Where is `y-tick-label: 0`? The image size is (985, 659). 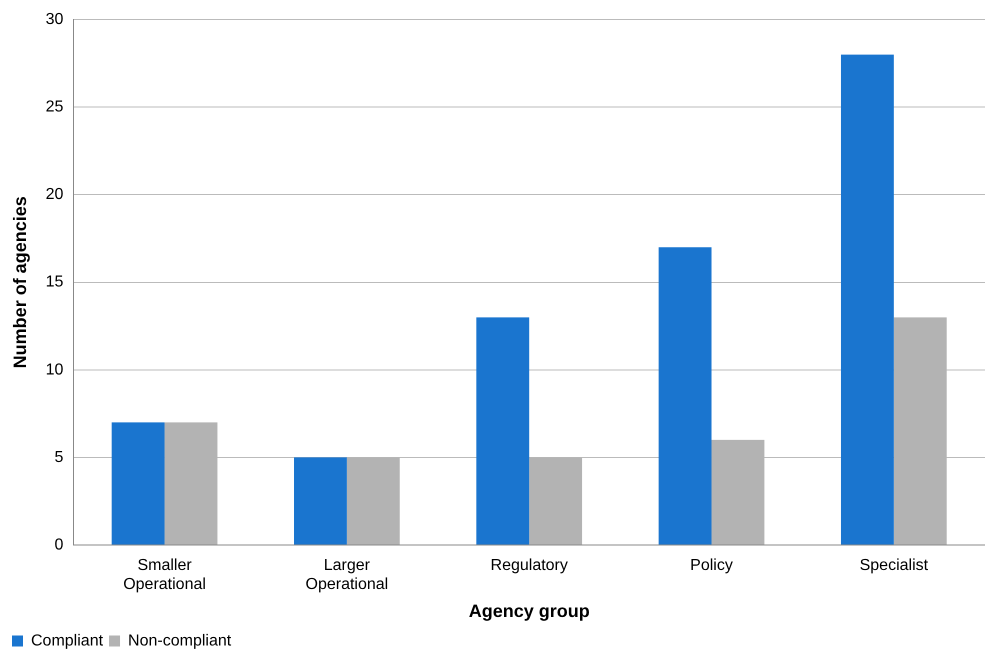
y-tick-label: 0 is located at coordinates (59, 545).